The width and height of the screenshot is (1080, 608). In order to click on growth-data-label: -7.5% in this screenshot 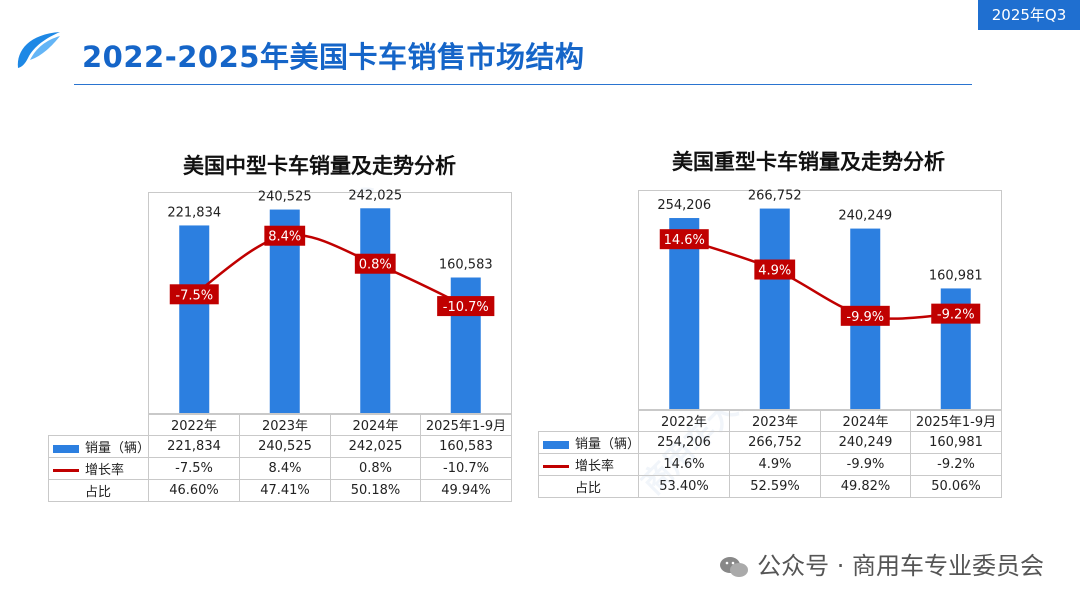, I will do `click(194, 295)`.